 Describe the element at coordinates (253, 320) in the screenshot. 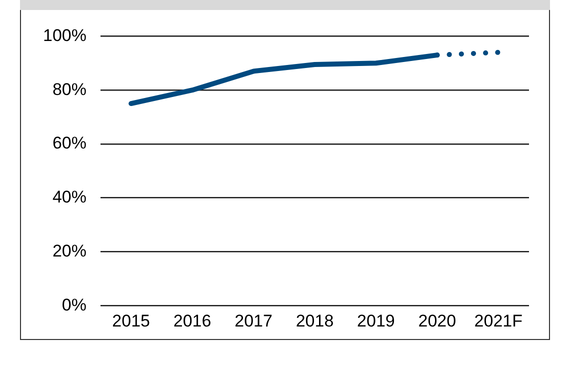

I see `x-tick-label: 2017` at that location.